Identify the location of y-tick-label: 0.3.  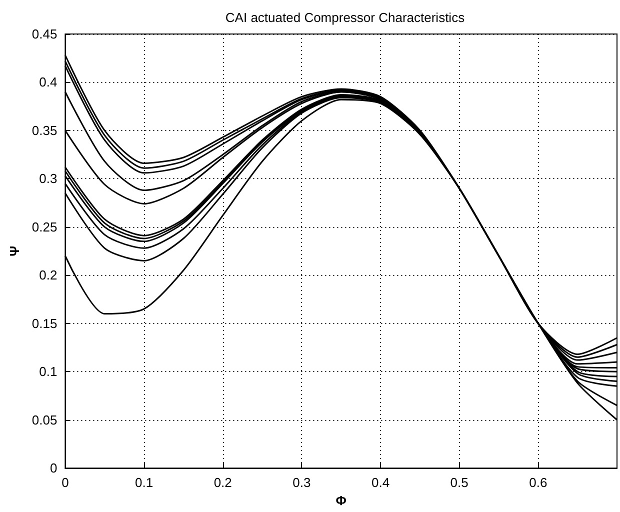
(48, 178).